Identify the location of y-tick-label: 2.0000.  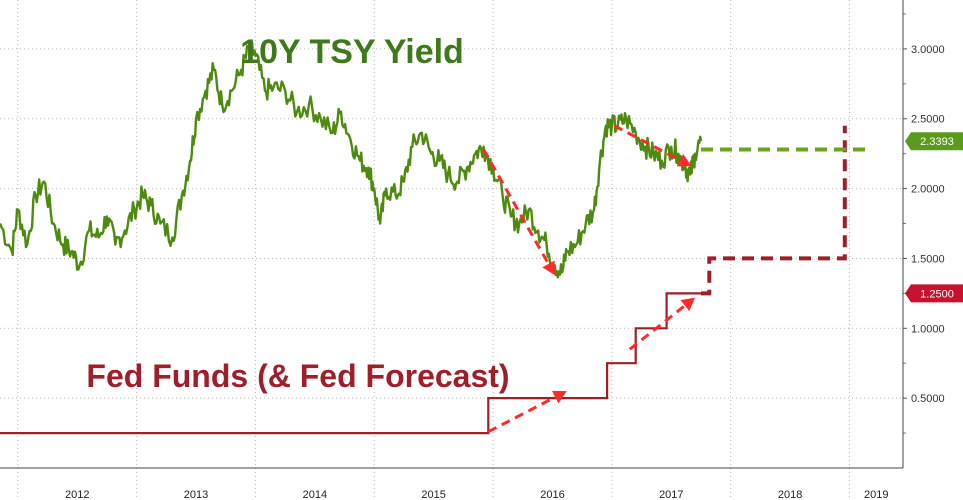
(928, 190).